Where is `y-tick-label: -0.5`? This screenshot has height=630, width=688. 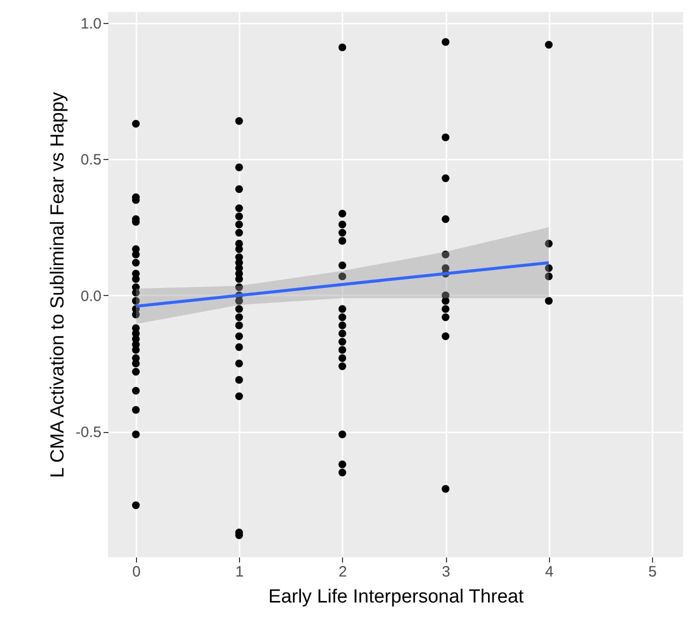
y-tick-label: -0.5 is located at coordinates (89, 433).